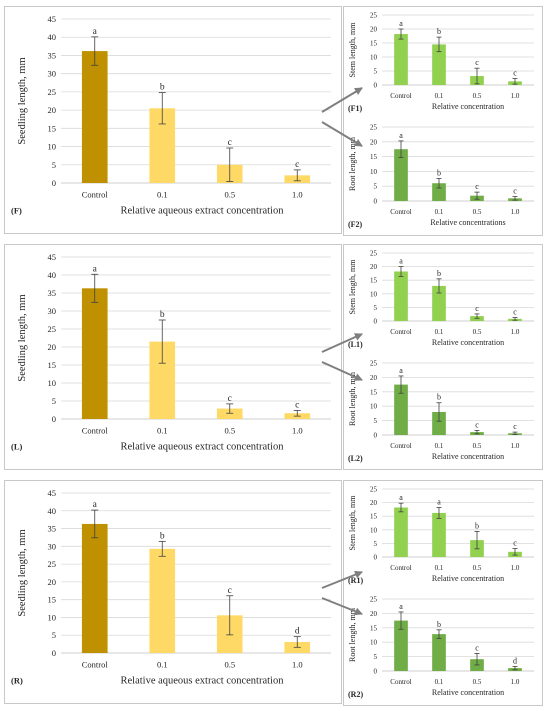 Image resolution: width=550 pixels, height=711 pixels. Describe the element at coordinates (16, 211) in the screenshot. I see `panel-label: (F)` at that location.